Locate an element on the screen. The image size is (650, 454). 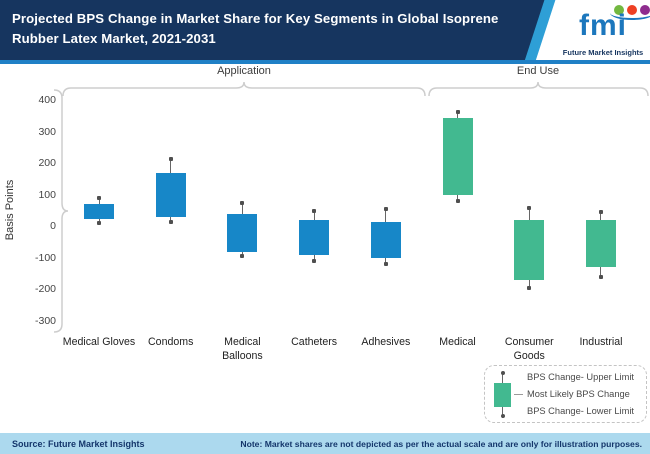
y-tick-label: -300 is located at coordinates (45, 320).